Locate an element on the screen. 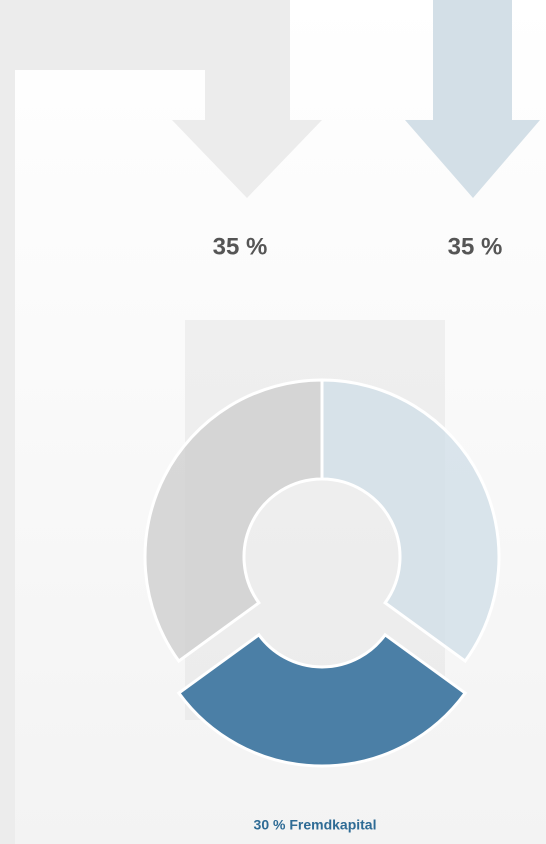 Image resolution: width=546 pixels, height=844 pixels. value-label: 30 % Fremdkapital is located at coordinates (315, 825).